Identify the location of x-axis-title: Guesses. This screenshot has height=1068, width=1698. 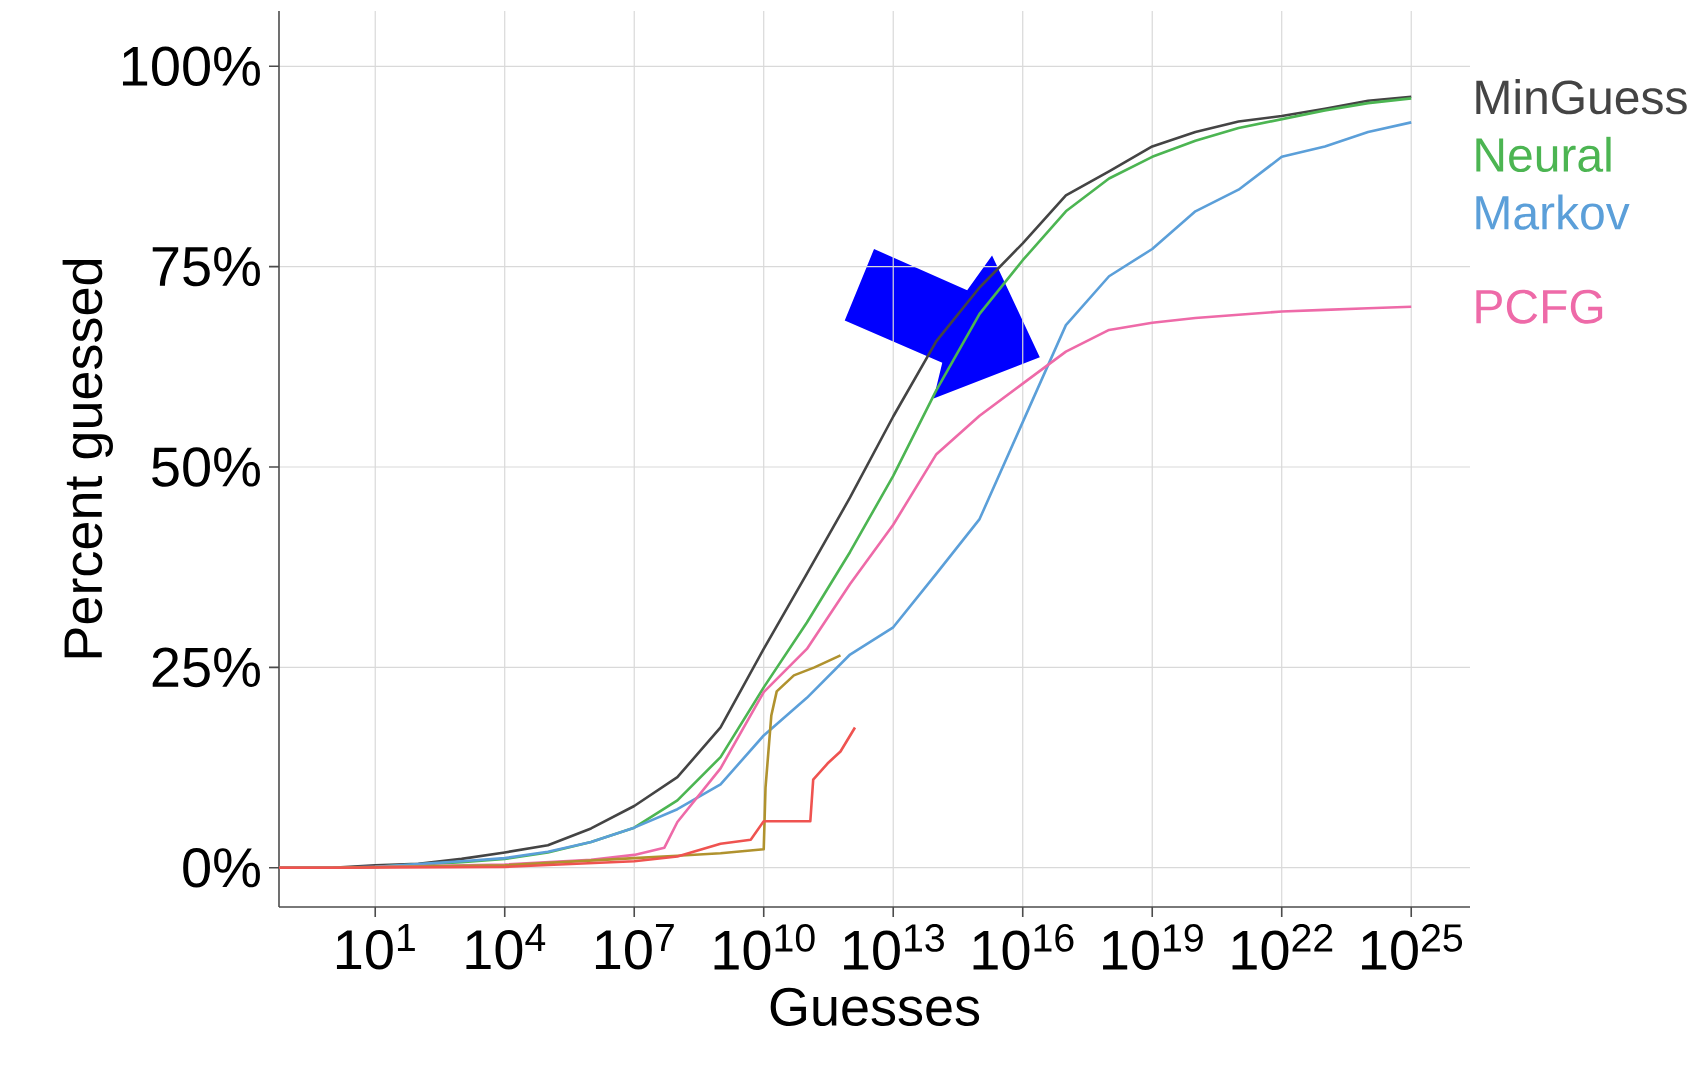
(875, 1006).